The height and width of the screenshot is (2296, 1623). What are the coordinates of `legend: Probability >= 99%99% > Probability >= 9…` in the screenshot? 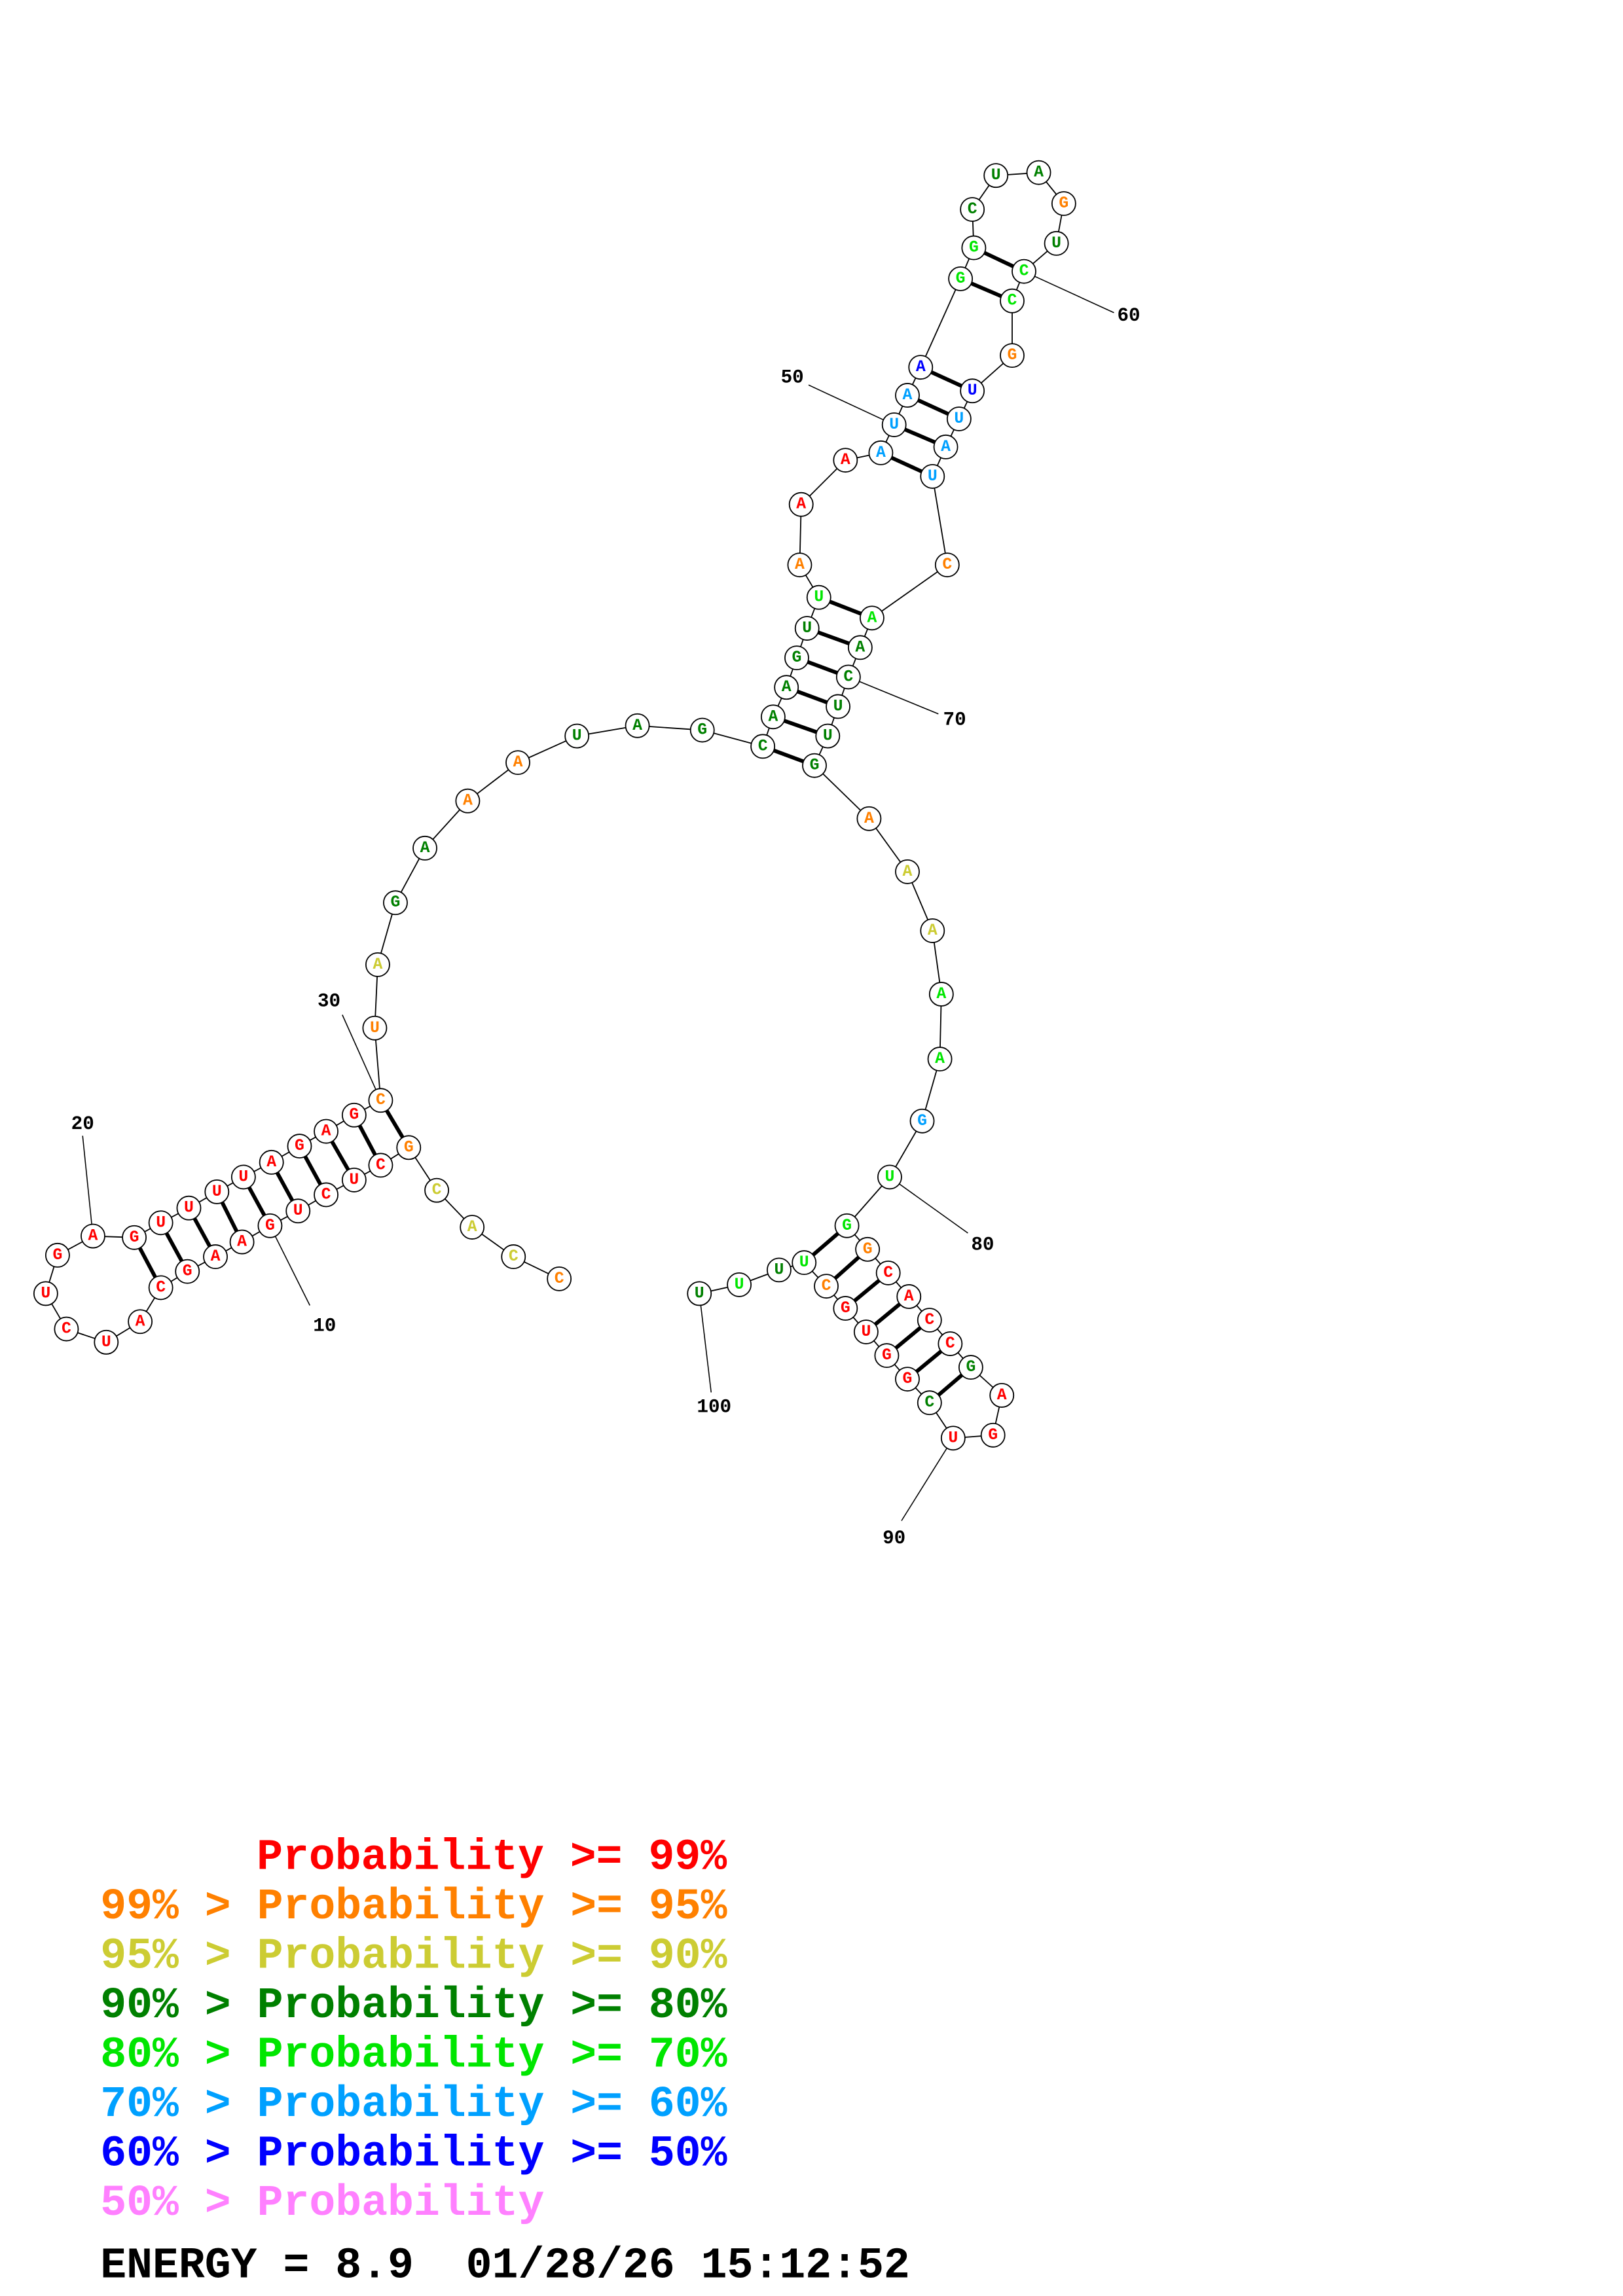 It's located at (505, 2061).